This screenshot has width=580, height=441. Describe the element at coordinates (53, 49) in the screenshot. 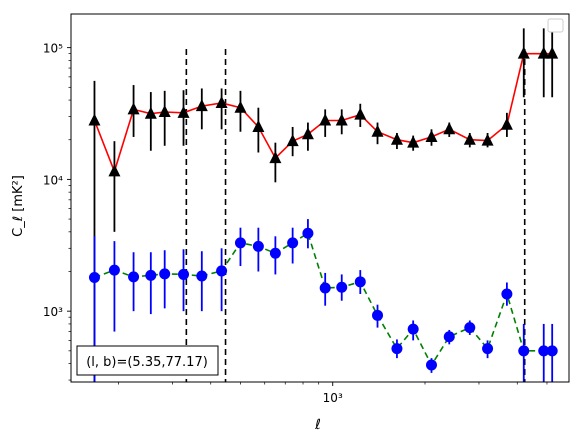

I see `y-tick-label: 10⁵` at that location.